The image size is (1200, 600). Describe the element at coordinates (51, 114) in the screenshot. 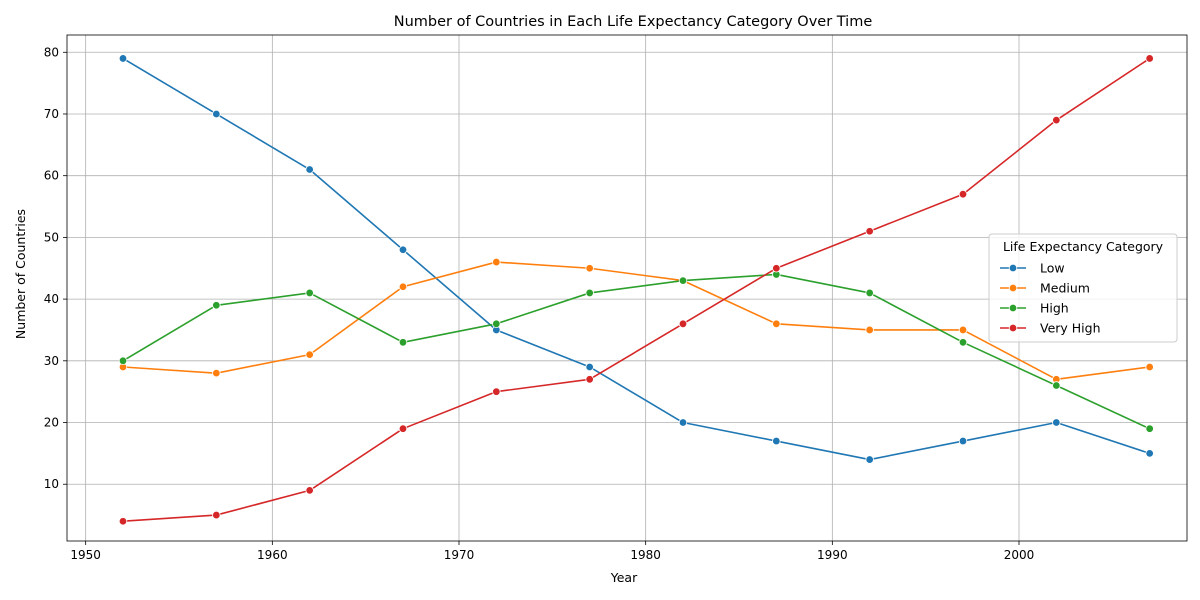

I see `y-tick-label: 70` at that location.